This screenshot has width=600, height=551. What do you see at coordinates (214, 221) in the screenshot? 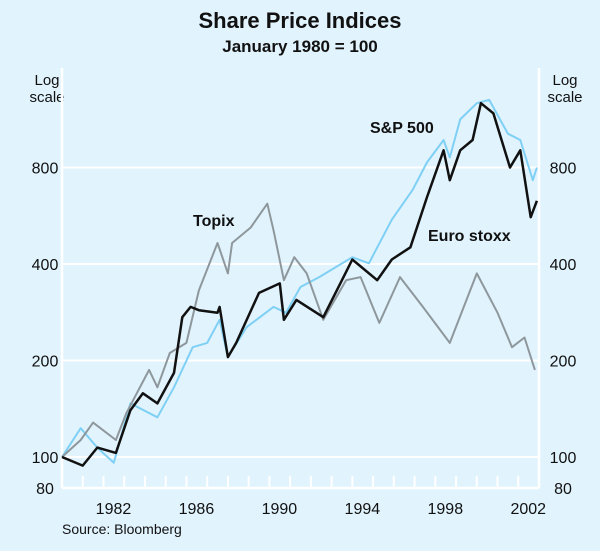
I see `series-label: Topix` at bounding box center [214, 221].